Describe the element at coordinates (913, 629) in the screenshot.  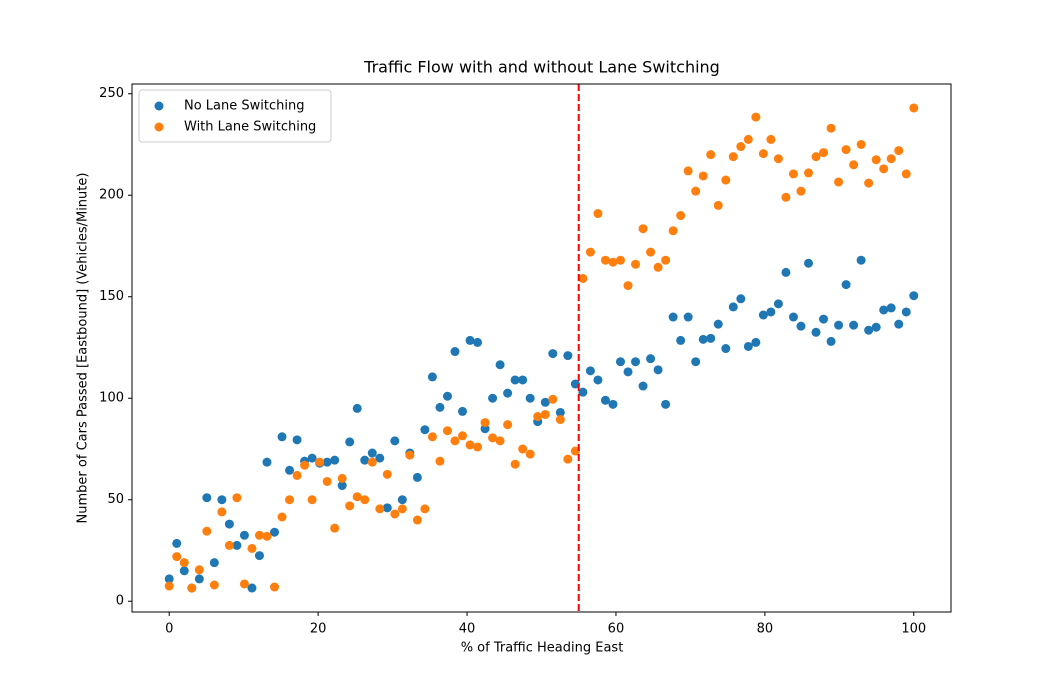
I see `x-tick-label: 100` at that location.